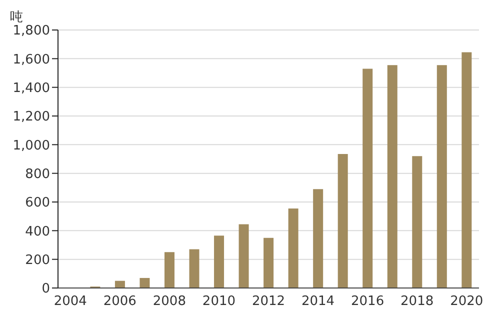 The height and width of the screenshot is (329, 499). Describe the element at coordinates (31, 146) in the screenshot. I see `y-tick-label: 1,000` at that location.